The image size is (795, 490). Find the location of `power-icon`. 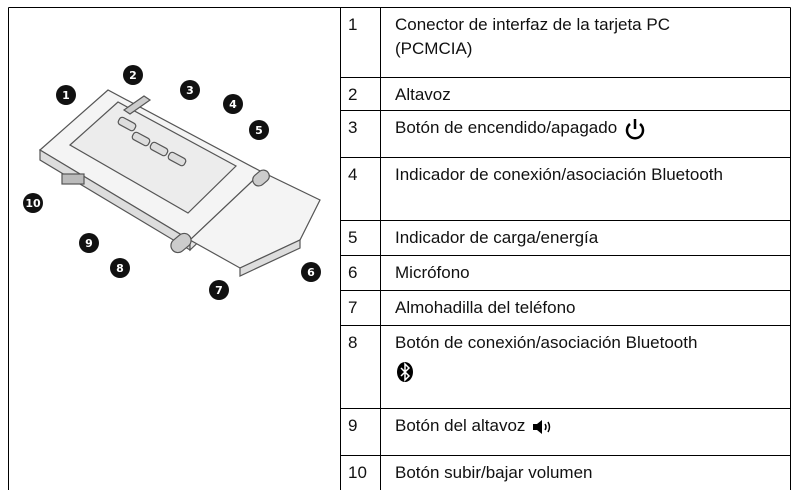

power-icon is located at coordinates (635, 128).